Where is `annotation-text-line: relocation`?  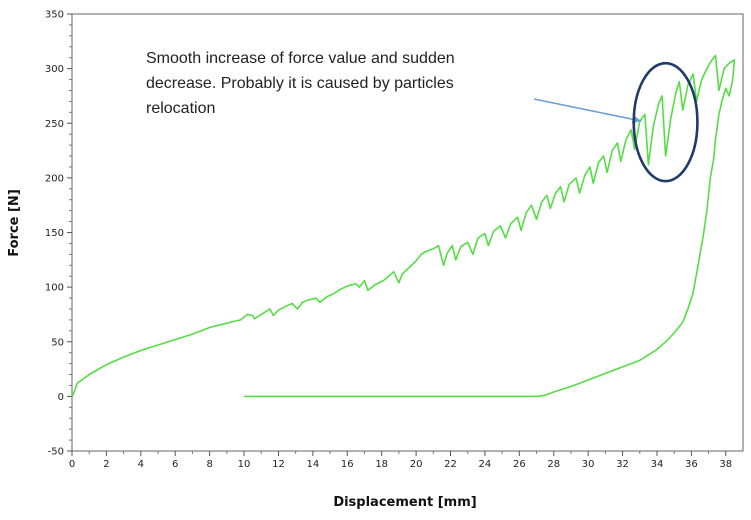
annotation-text-line: relocation is located at coordinates (180, 108).